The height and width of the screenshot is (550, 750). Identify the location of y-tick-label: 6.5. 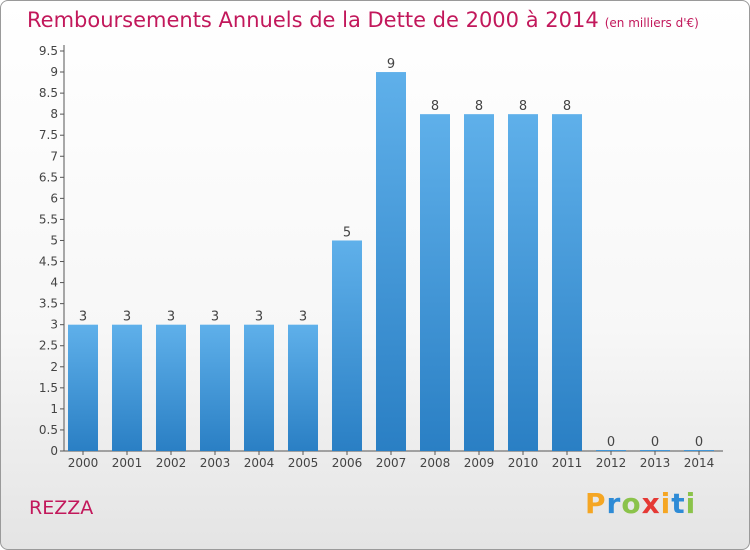
(48, 177).